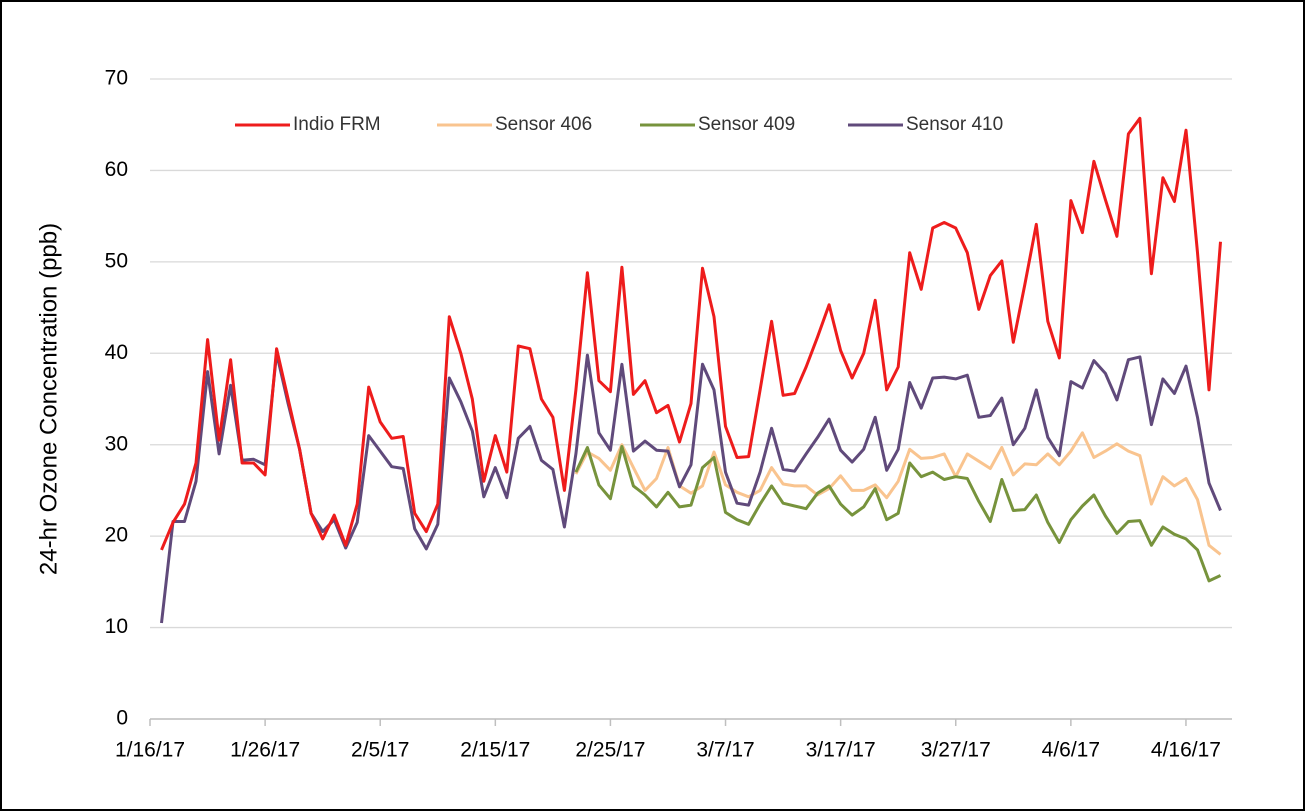 The height and width of the screenshot is (811, 1305). What do you see at coordinates (746, 124) in the screenshot?
I see `legend-label: Sensor 409` at bounding box center [746, 124].